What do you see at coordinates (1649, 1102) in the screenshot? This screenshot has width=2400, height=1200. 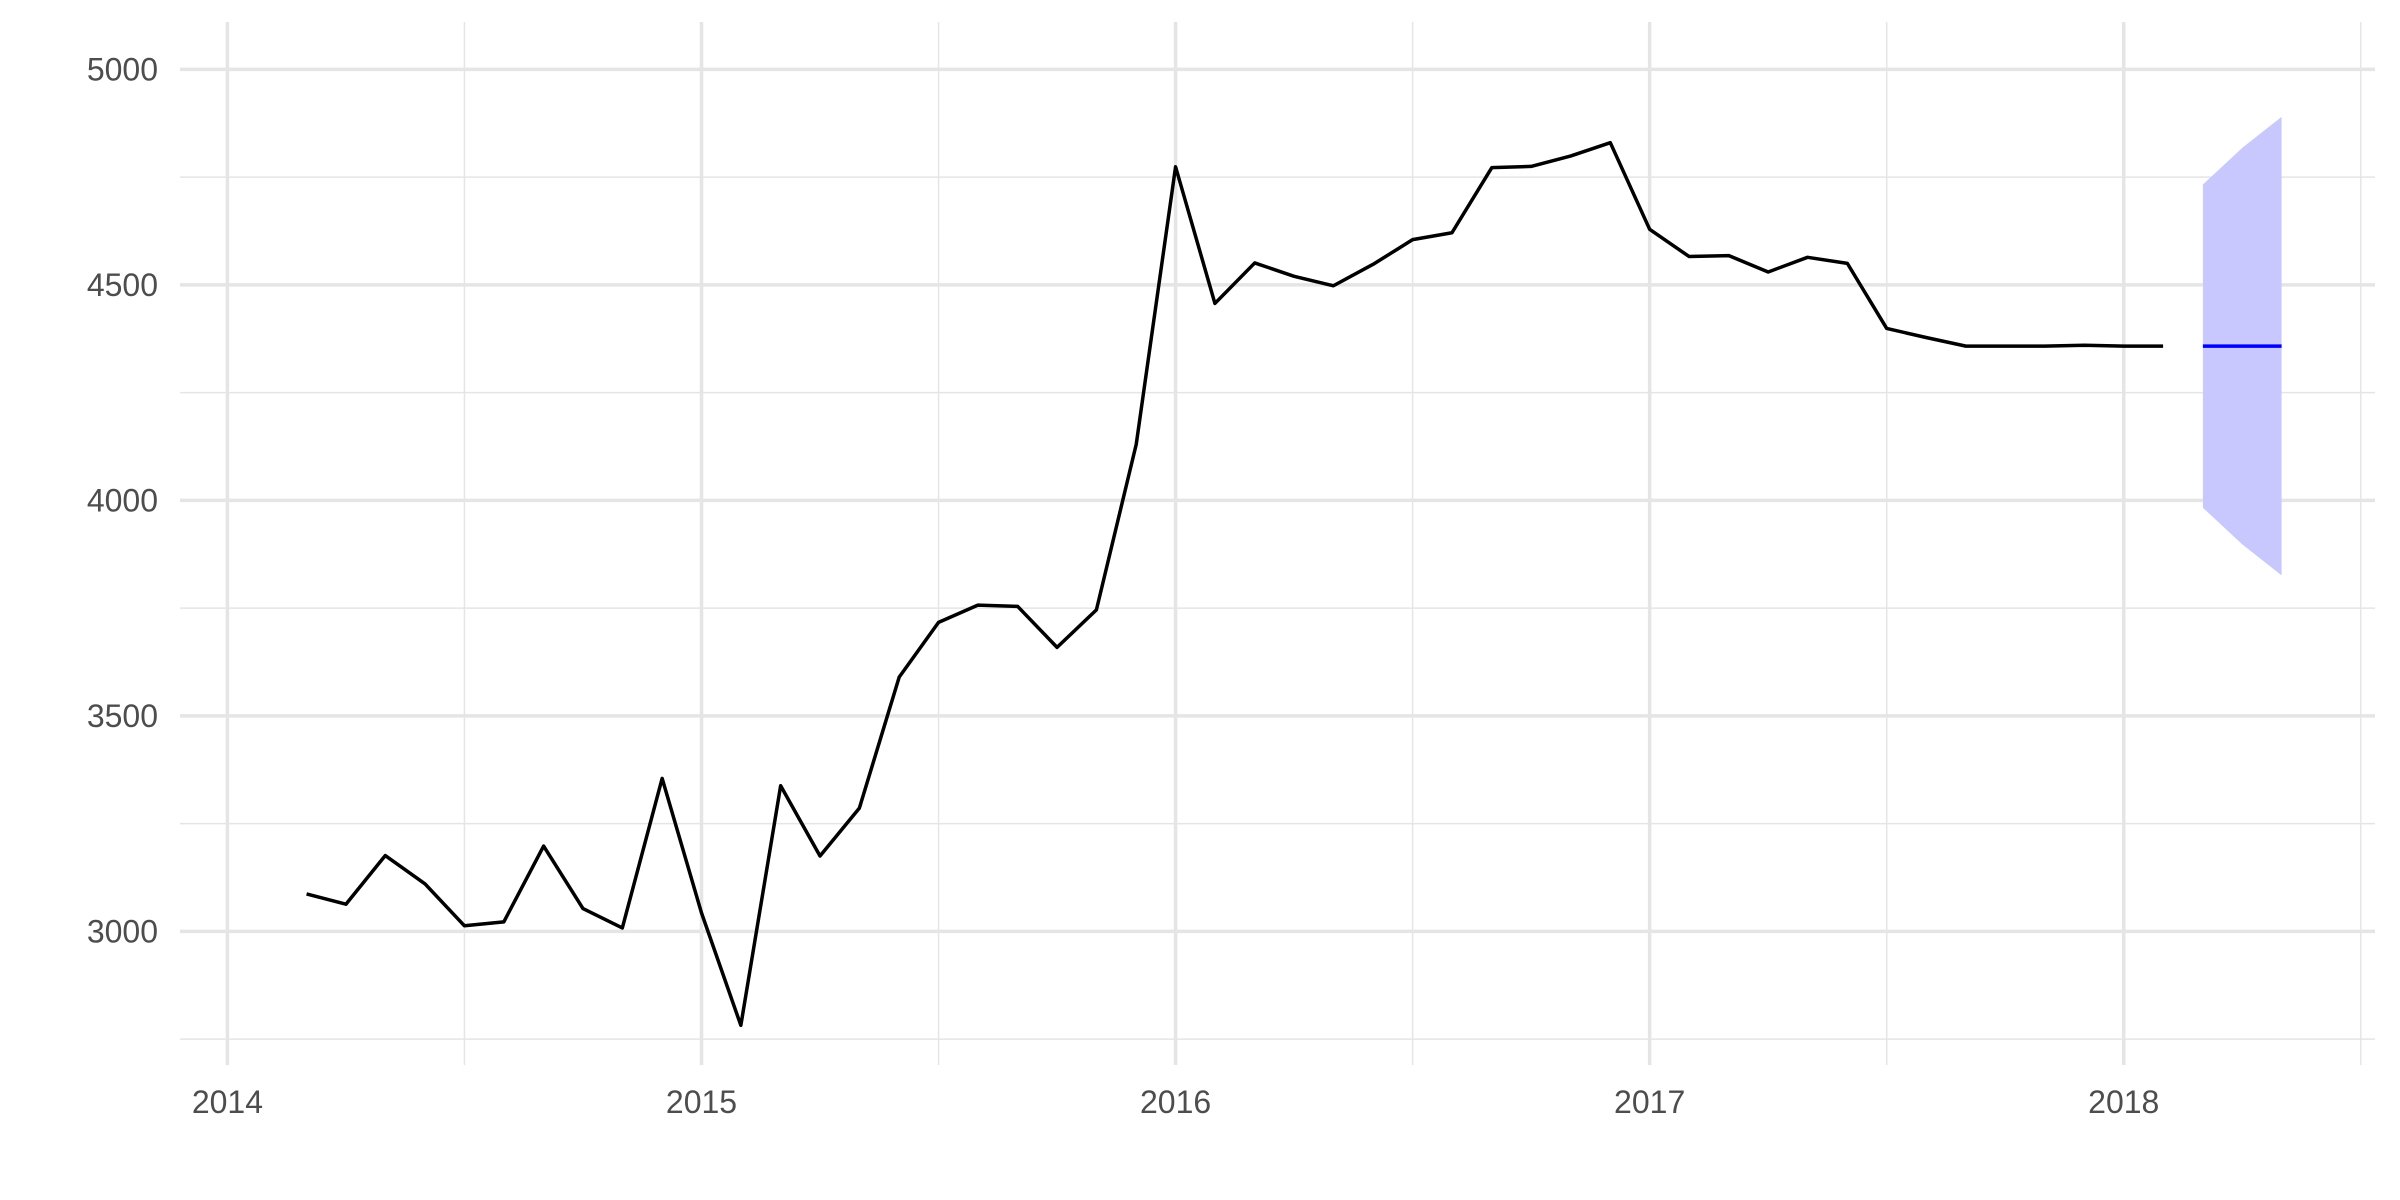 I see `x-tick-label: 2017` at bounding box center [1649, 1102].